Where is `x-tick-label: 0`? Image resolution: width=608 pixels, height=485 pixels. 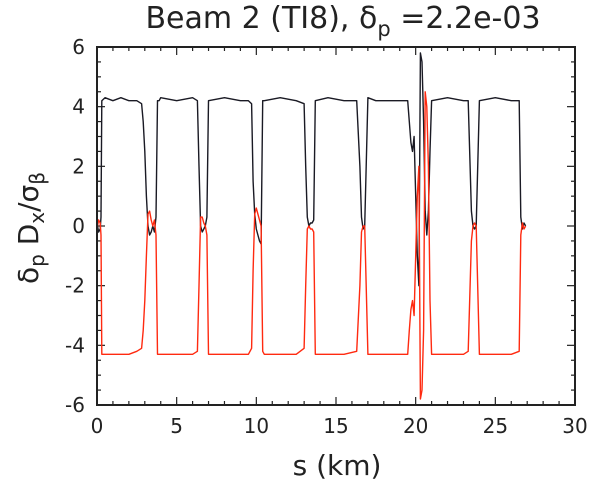
x-tick-label: 0 is located at coordinates (97, 426).